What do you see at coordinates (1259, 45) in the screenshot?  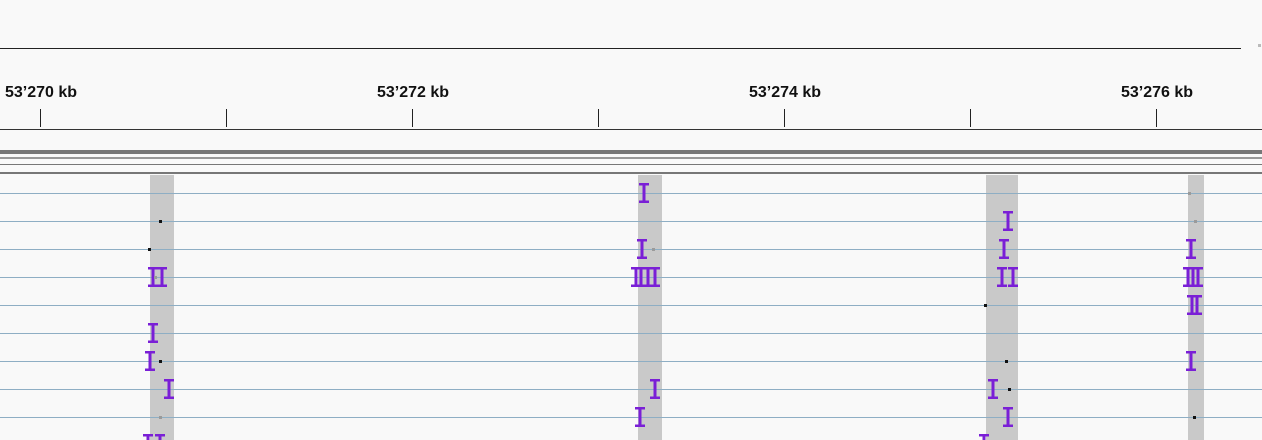 I see `edge-marker` at bounding box center [1259, 45].